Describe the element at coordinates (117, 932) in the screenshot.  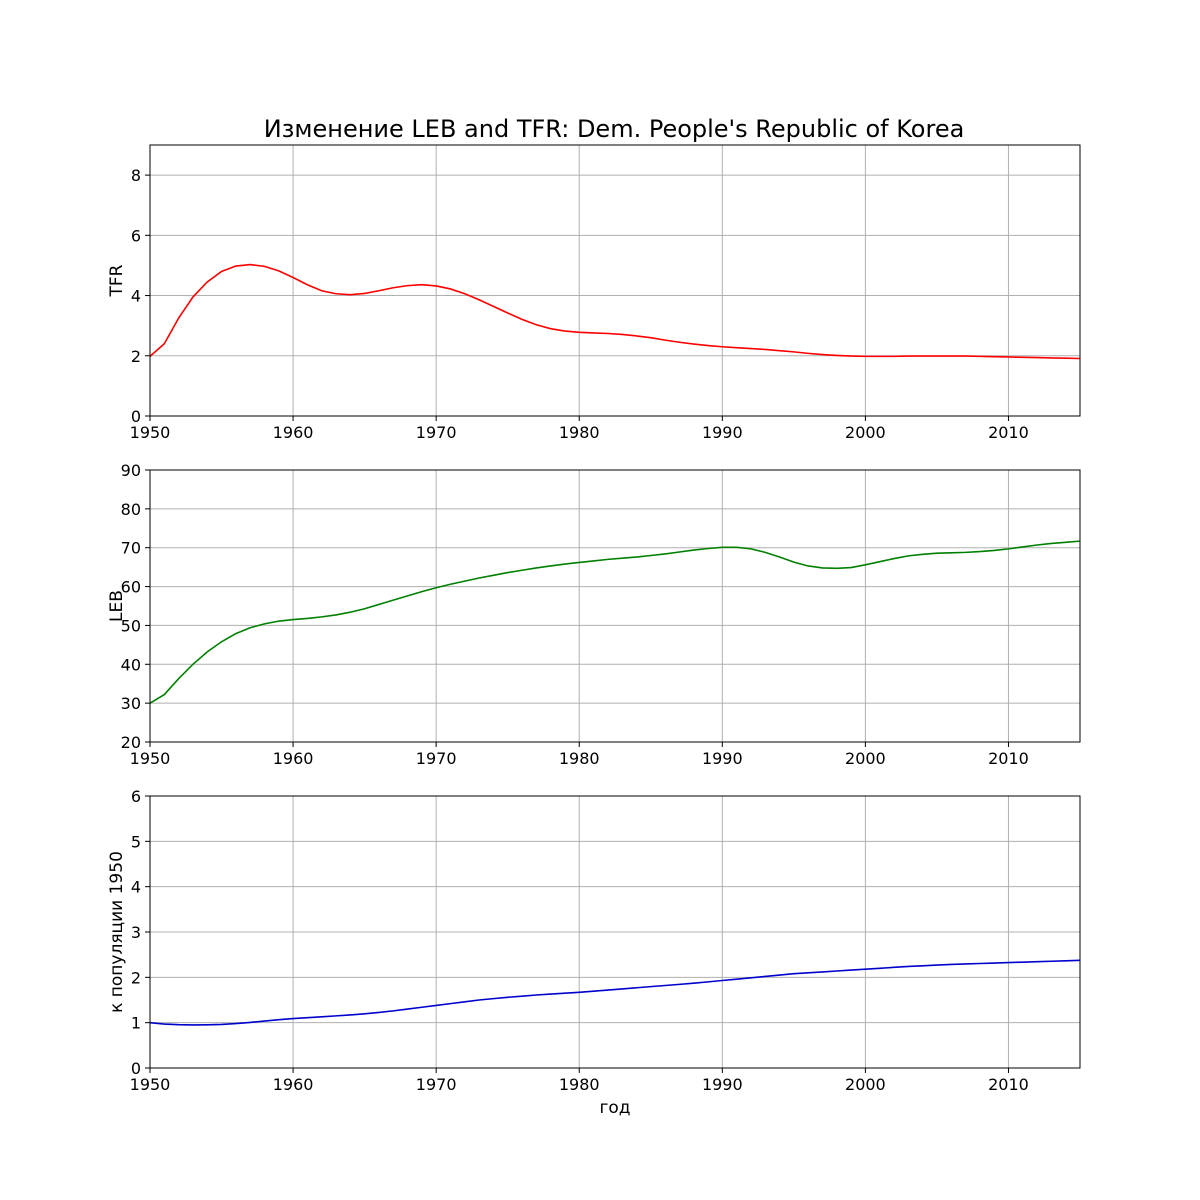
I see `population-y-axis-label: к популяции 1950` at that location.